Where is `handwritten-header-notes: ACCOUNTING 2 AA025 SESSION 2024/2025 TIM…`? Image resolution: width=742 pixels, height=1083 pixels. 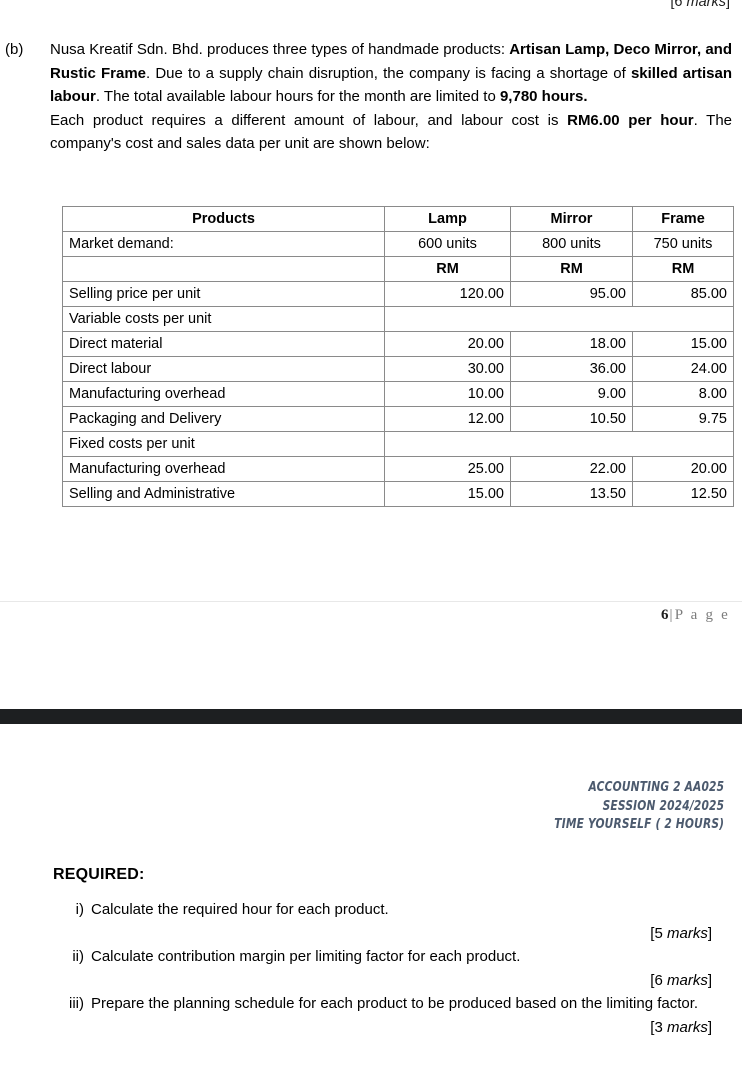
handwritten-header-notes: ACCOUNTING 2 AA025 SESSION 2024/2025 TIM… is located at coordinates (639, 807).